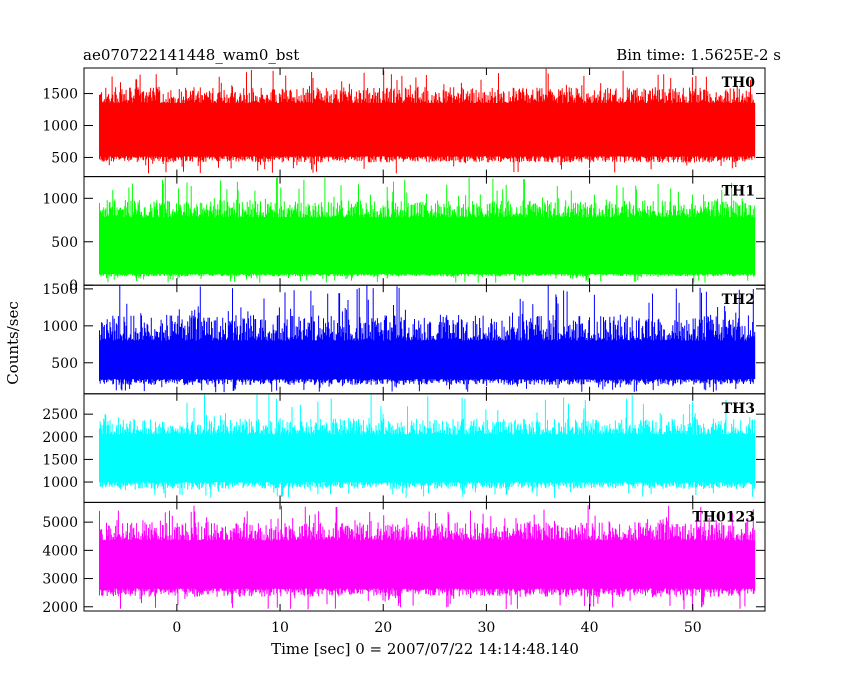  I want to click on series-th1, so click(427, 229).